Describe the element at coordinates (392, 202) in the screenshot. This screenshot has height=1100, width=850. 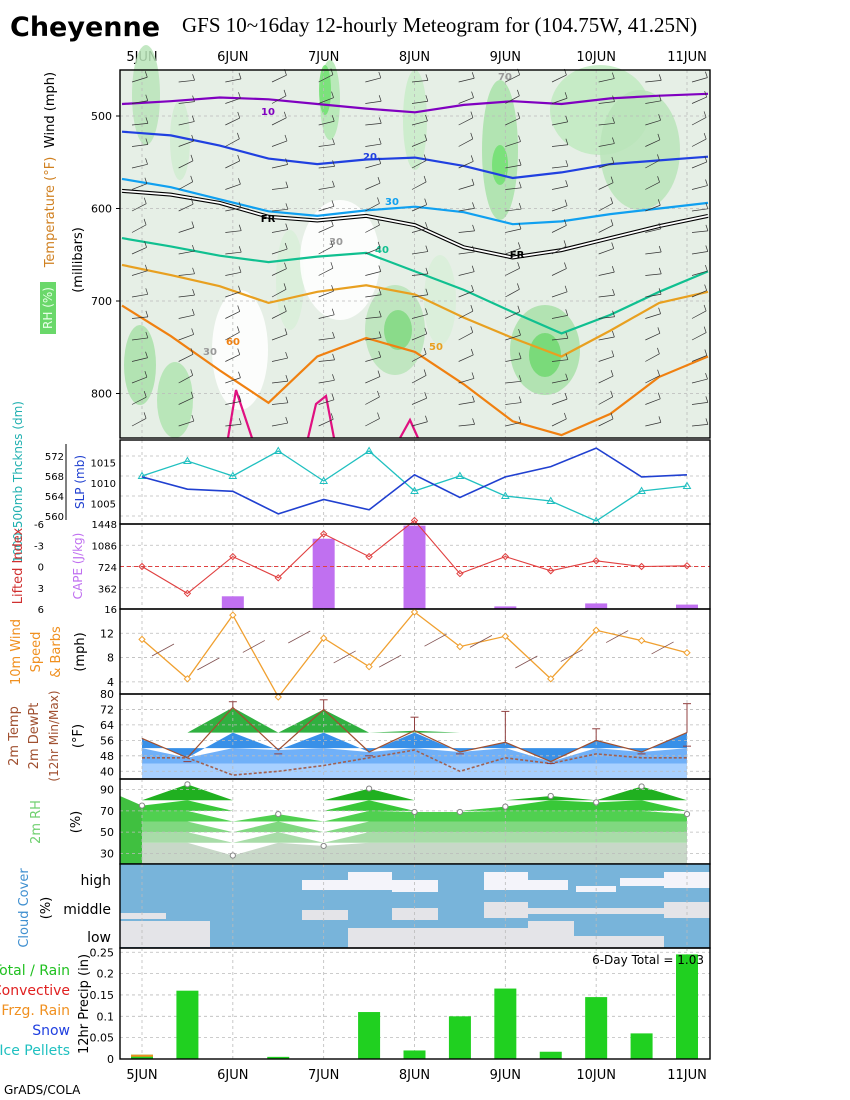
I see `contour-label: 30` at that location.